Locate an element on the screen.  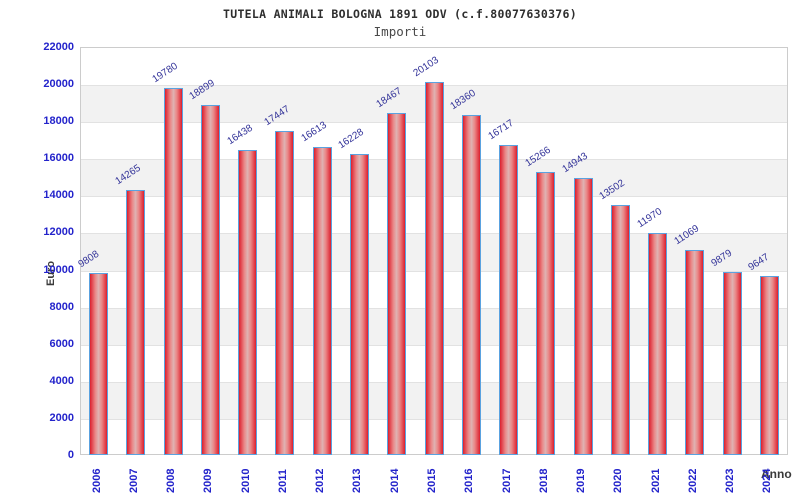
chart-subtitle: Importi is located at coordinates (400, 31).